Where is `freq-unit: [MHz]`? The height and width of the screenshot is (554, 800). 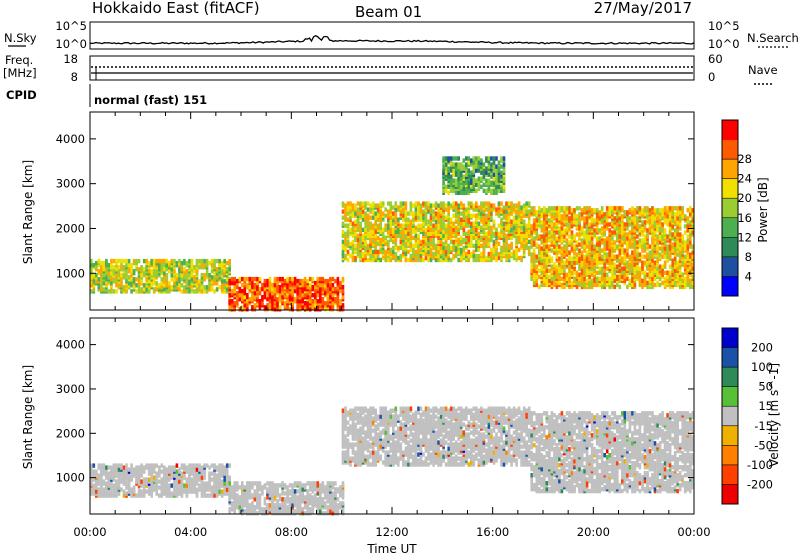
freq-unit: [MHz] is located at coordinates (20, 73).